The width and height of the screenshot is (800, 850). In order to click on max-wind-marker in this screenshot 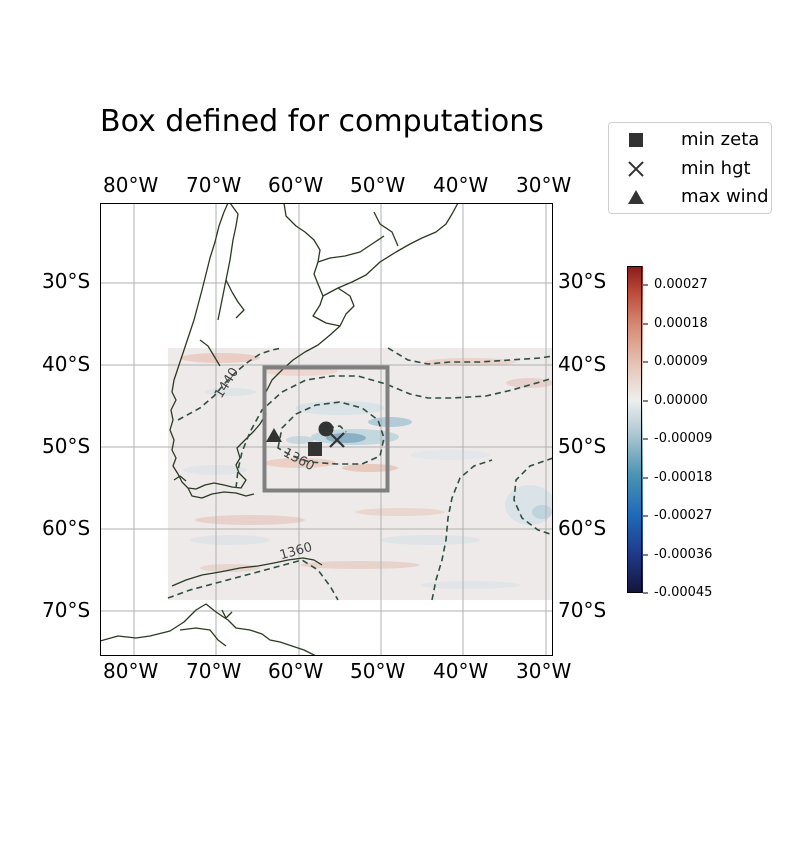, I will do `click(274, 435)`.